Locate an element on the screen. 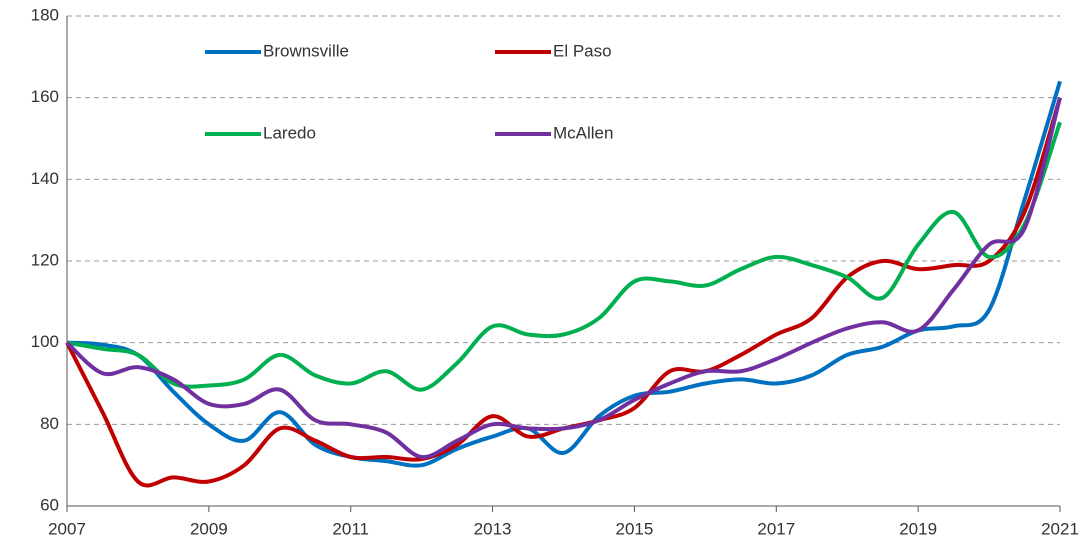  x-tick-label: 2021 is located at coordinates (1060, 528).